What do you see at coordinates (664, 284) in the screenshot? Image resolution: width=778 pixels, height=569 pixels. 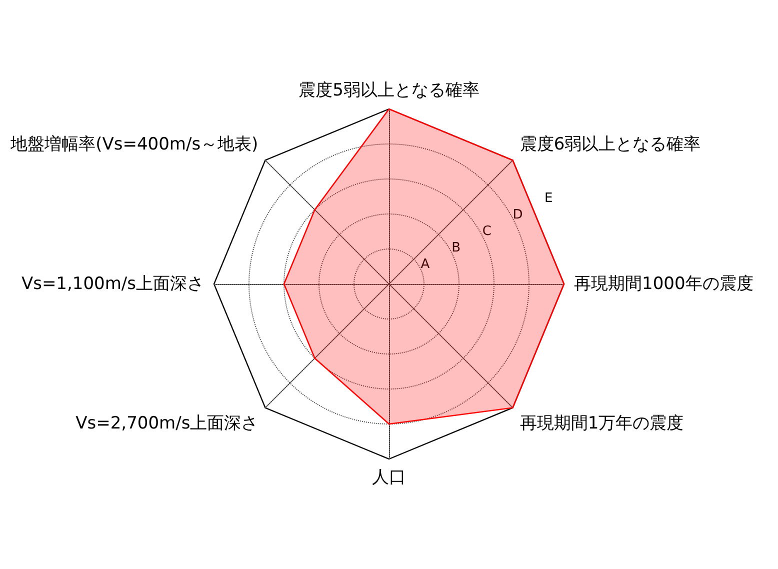 I see `spoke-label: 再現期間1000年の震度` at bounding box center [664, 284].